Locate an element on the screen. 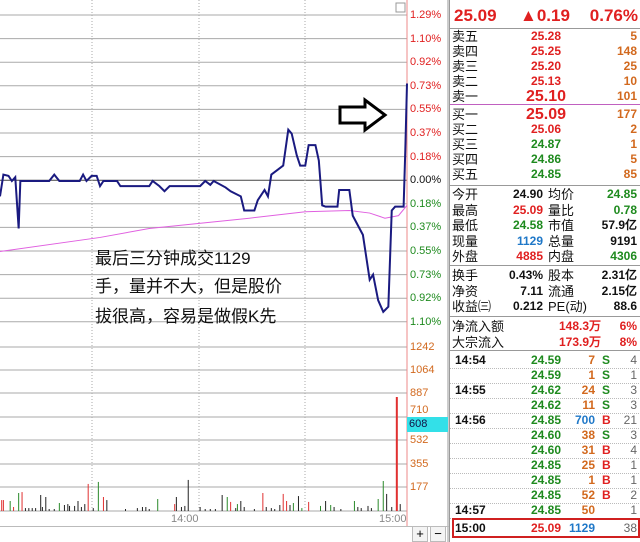 The image size is (640, 542). tick-row: 24.59 1 S 1 is located at coordinates (545, 375).